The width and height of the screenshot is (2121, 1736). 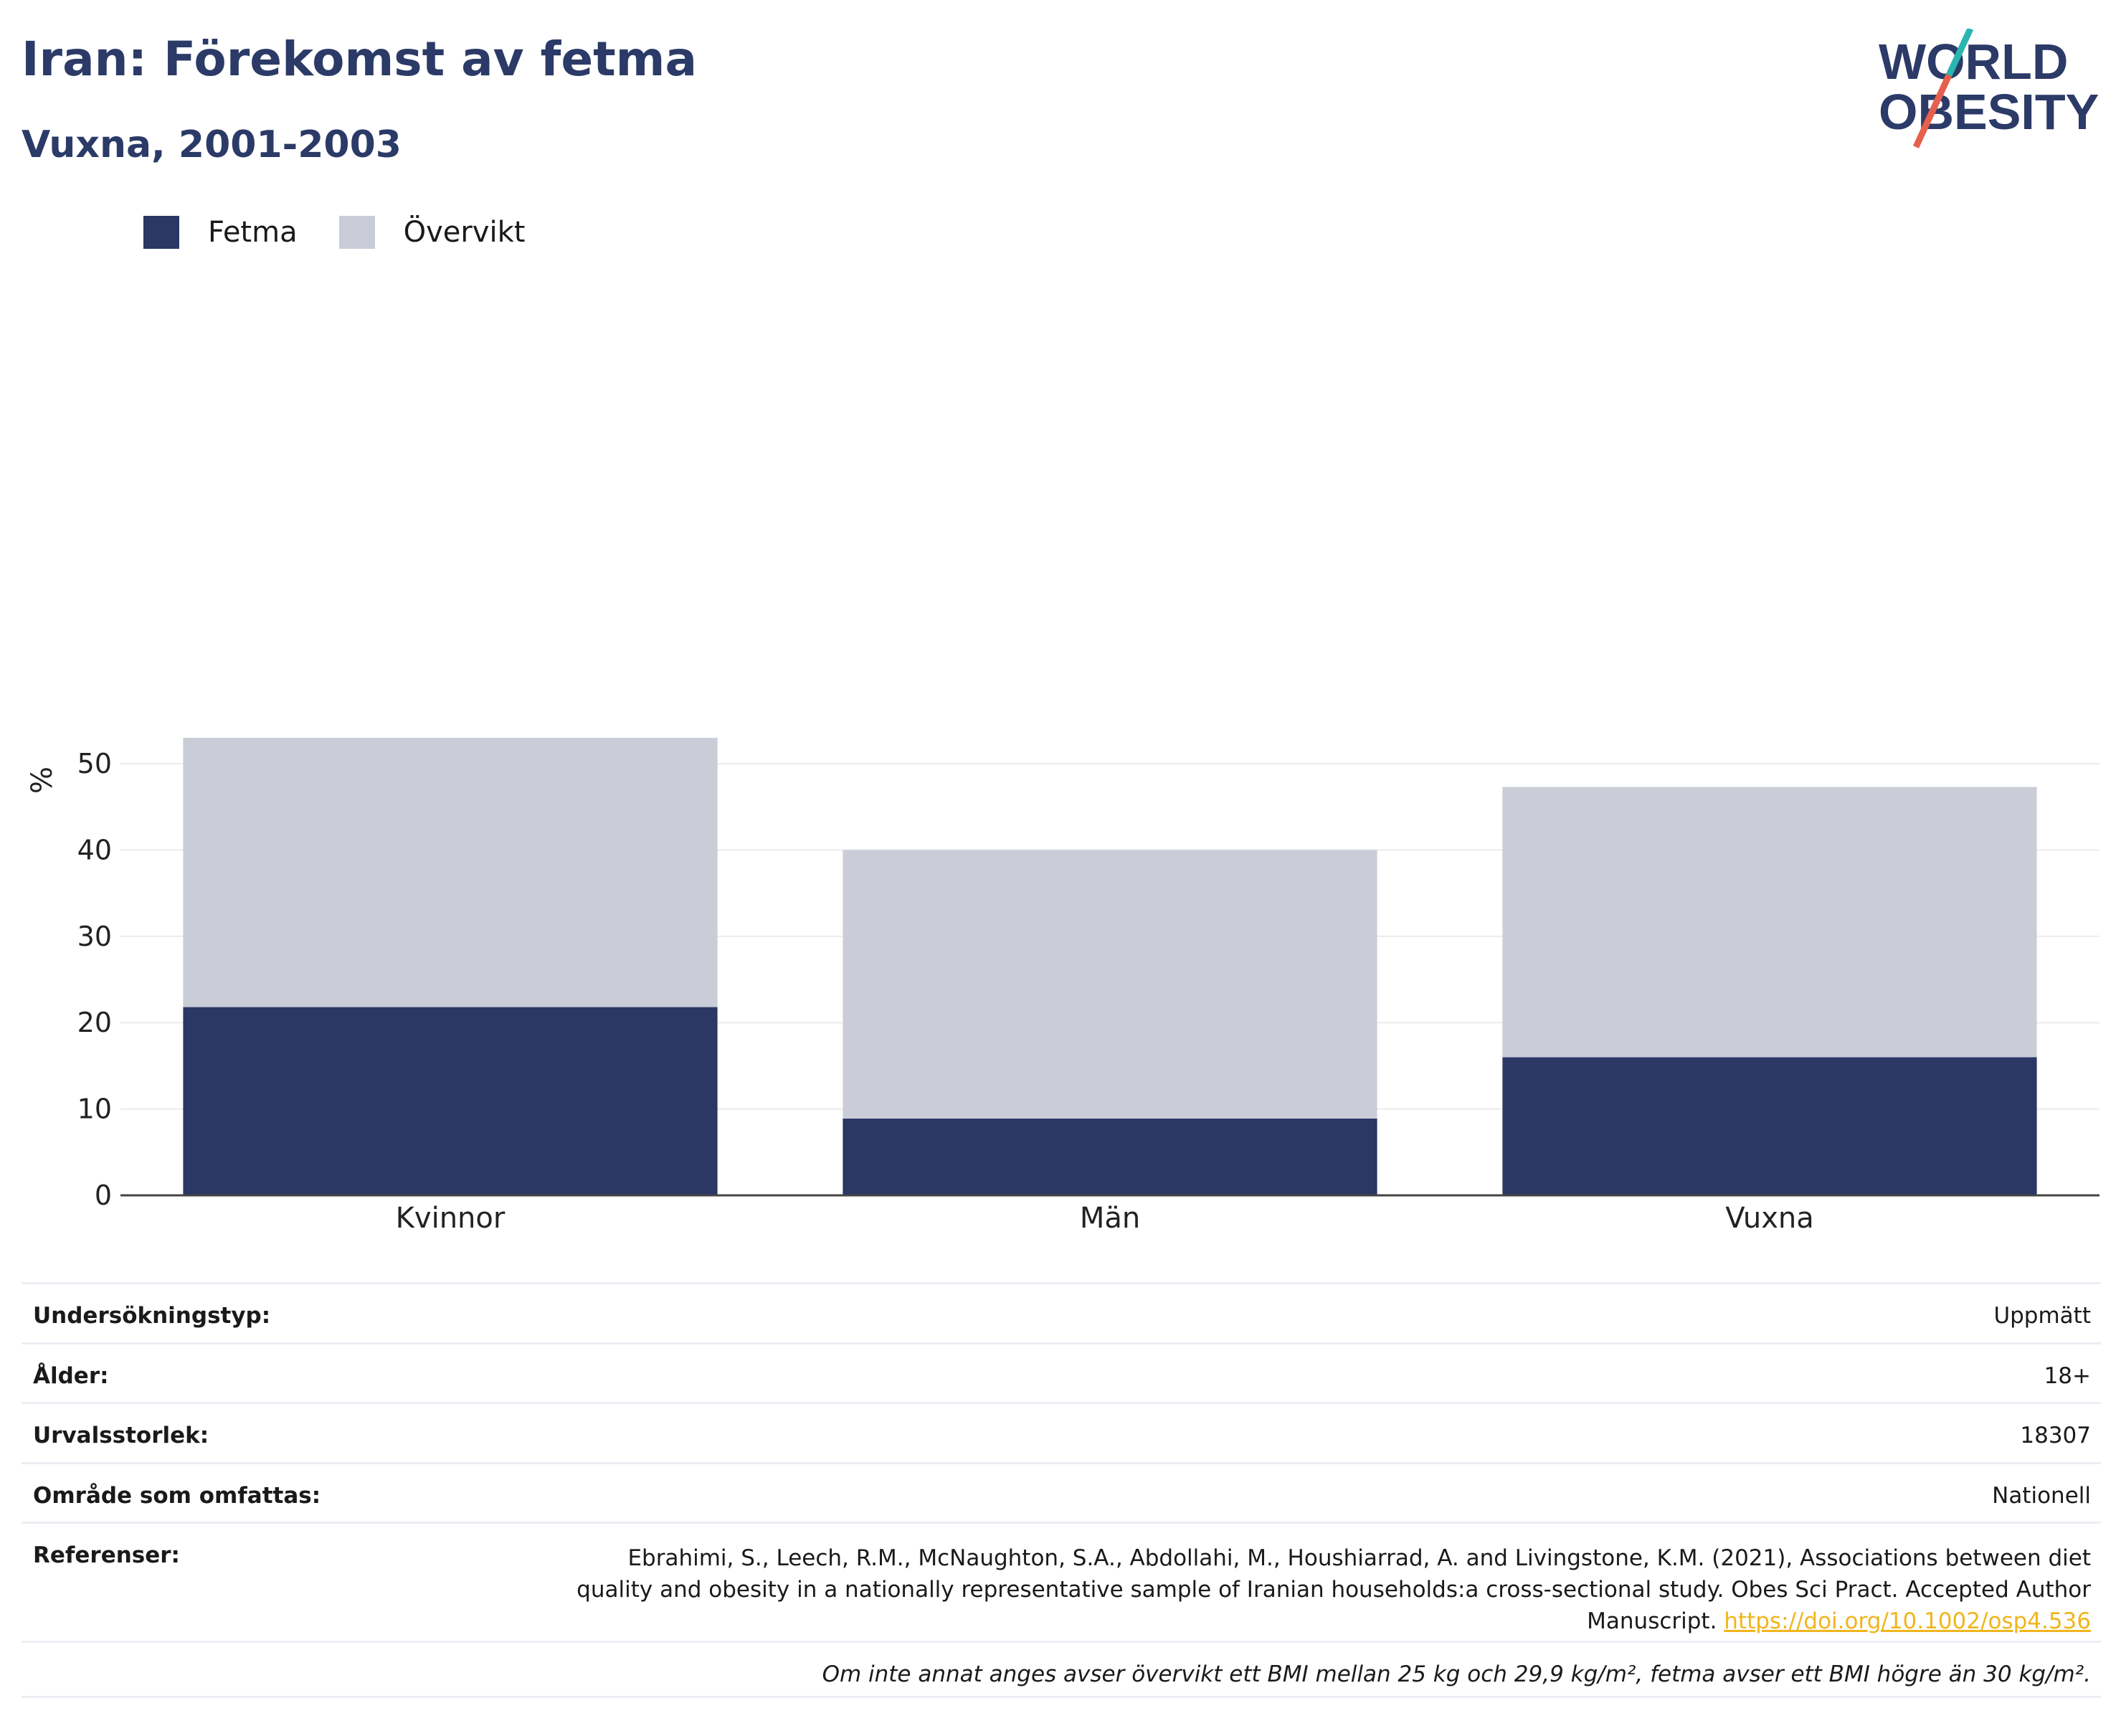 I want to click on y-tick-label: 20, so click(x=94, y=1023).